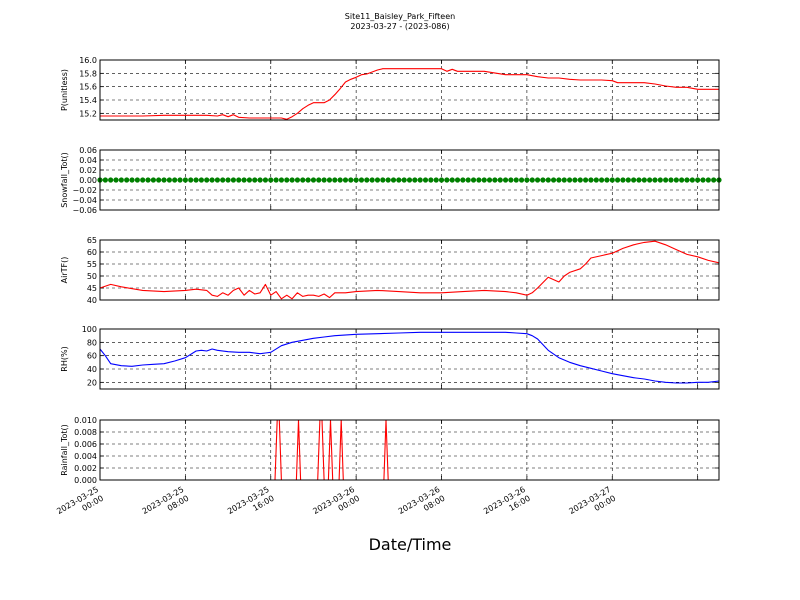 This screenshot has height=600, width=800. Describe the element at coordinates (593, 505) in the screenshot. I see `x-tick-label: 2023-03-2700:00` at that location.